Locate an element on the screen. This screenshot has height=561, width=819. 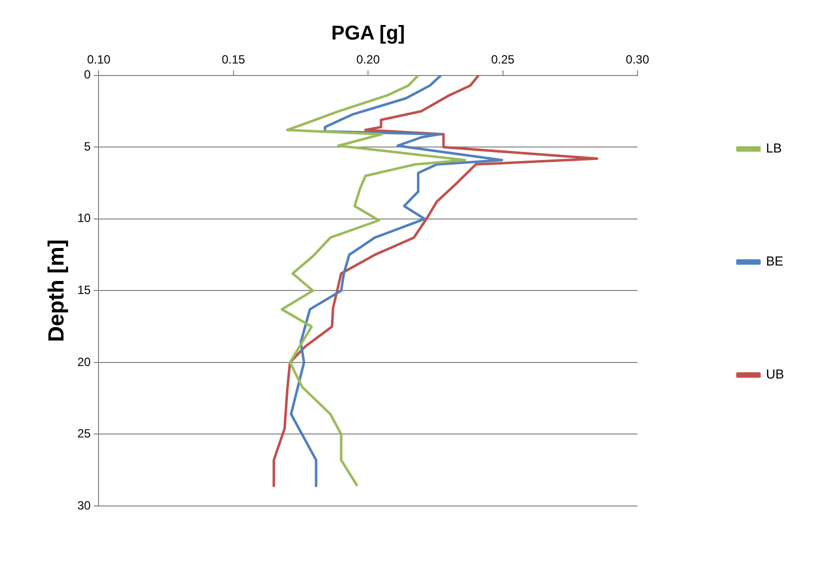
legend-label: BE is located at coordinates (775, 261).